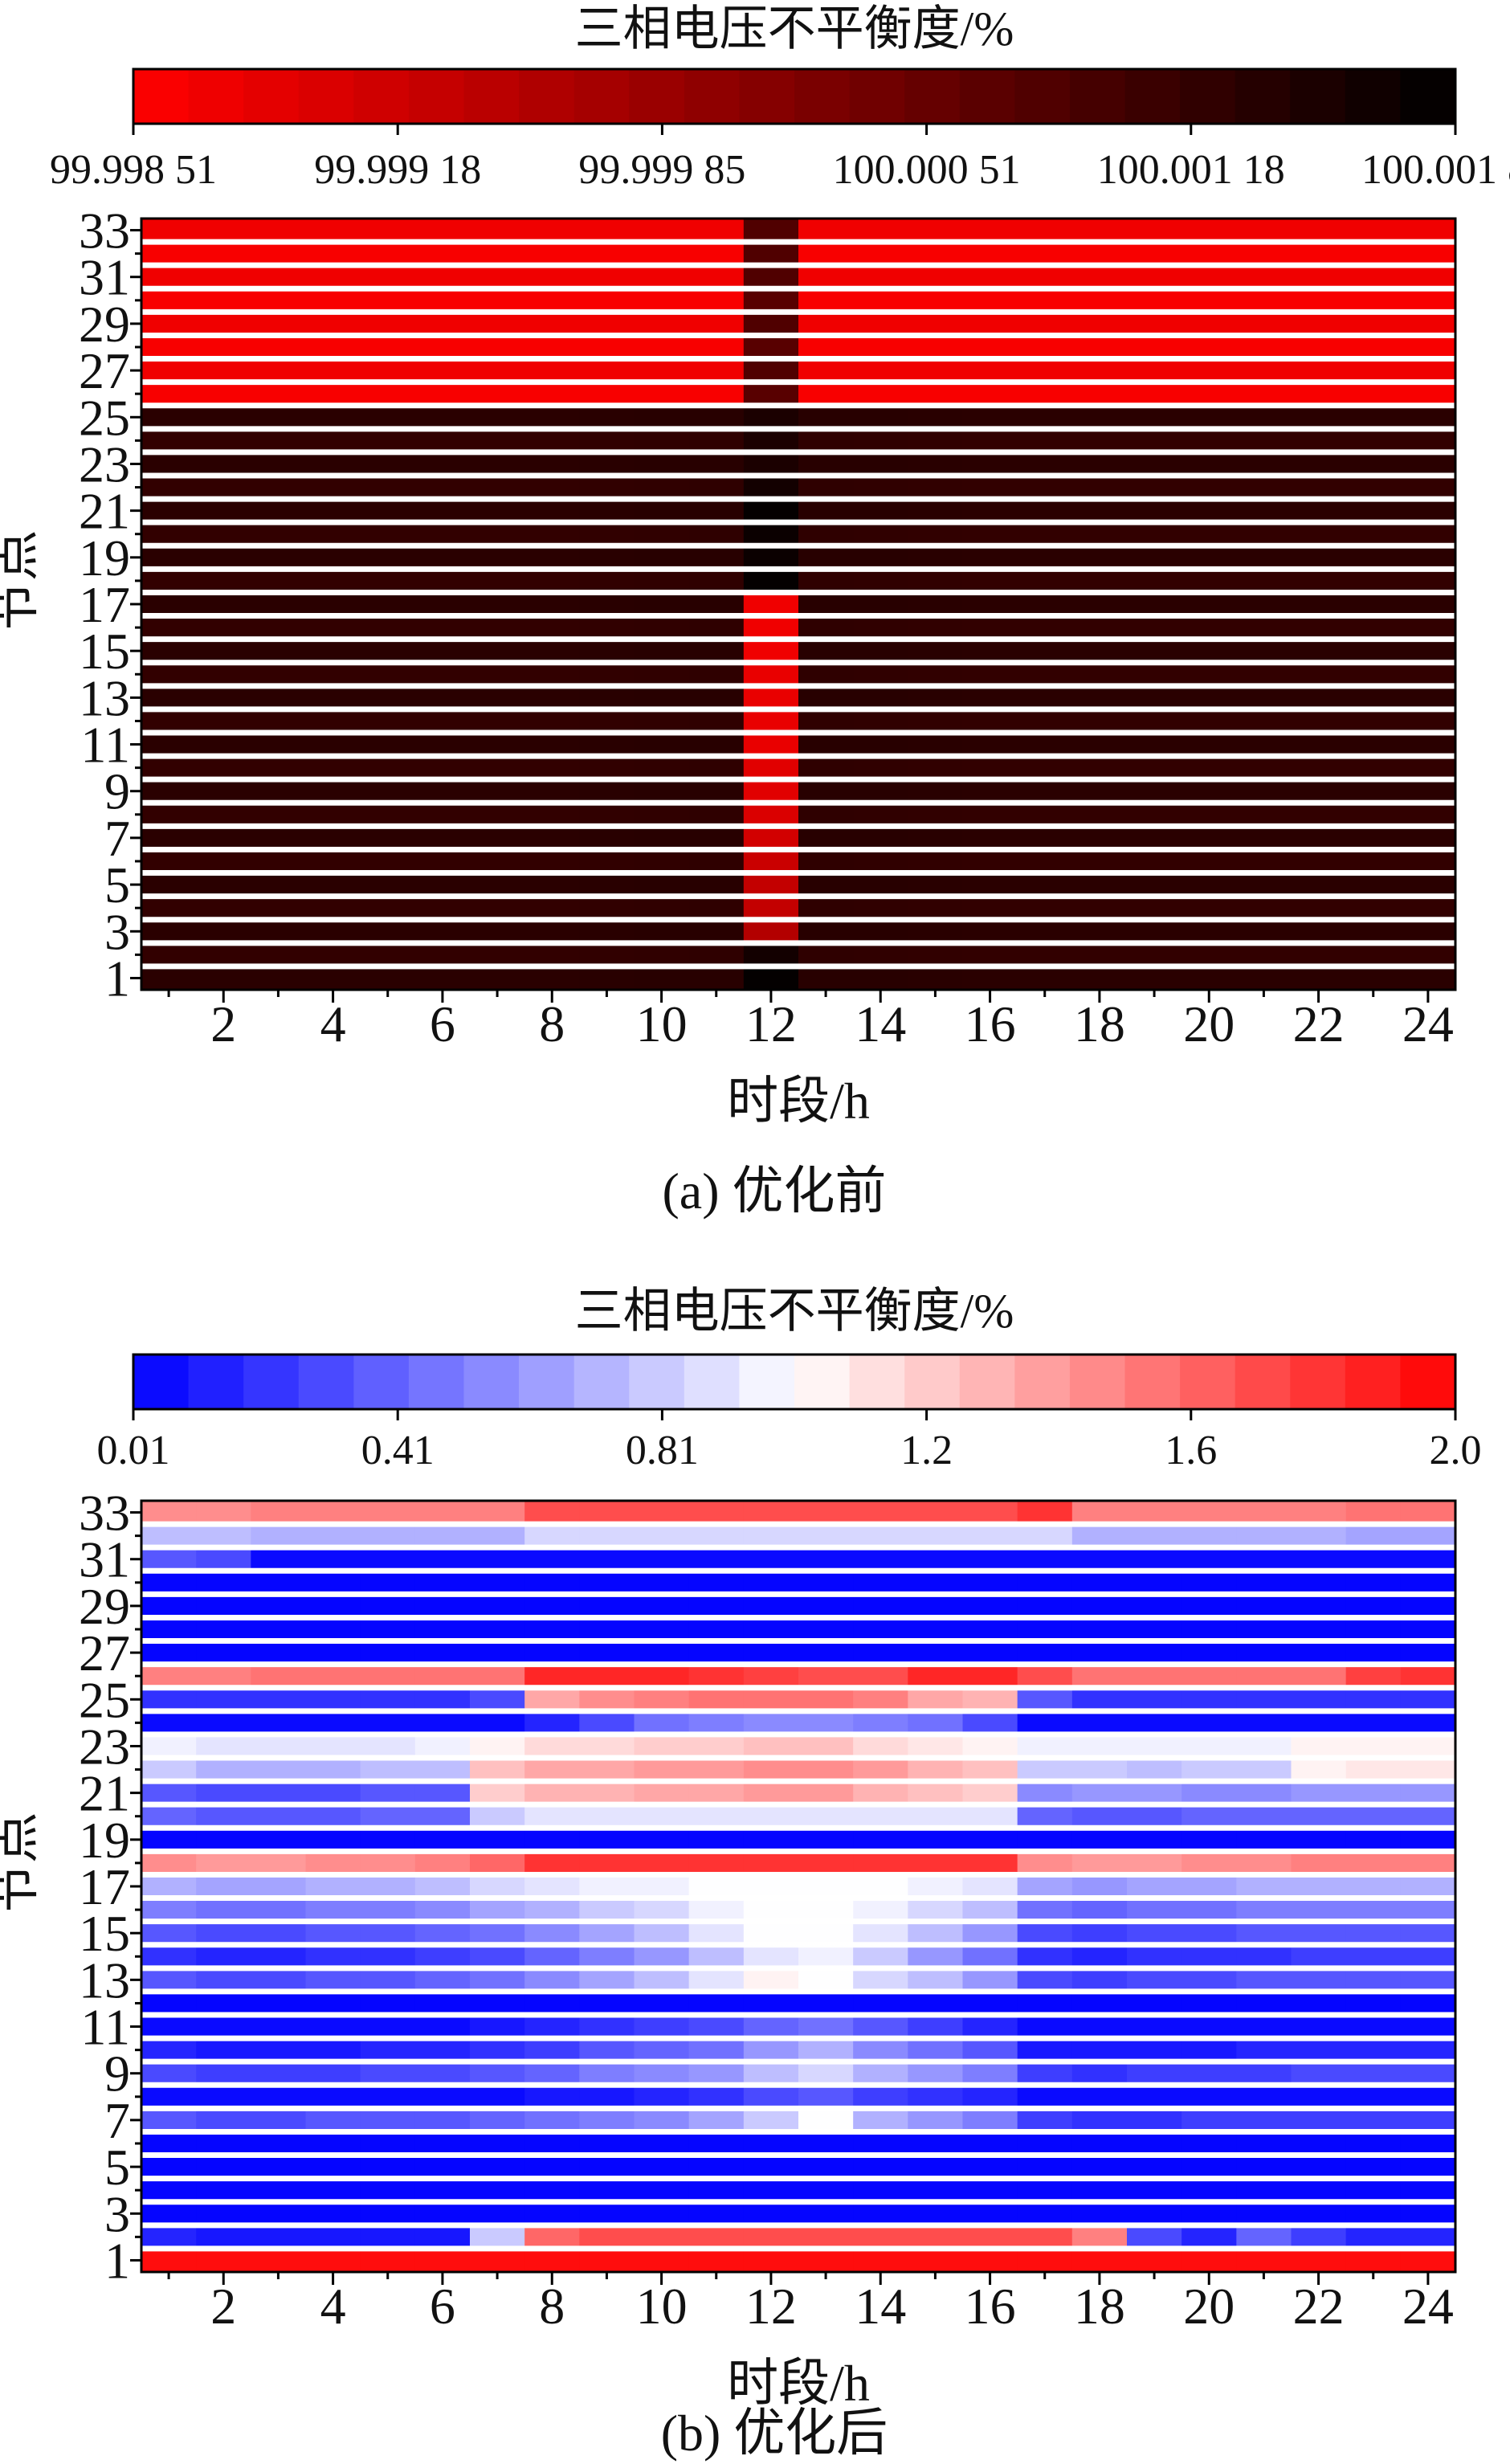 The width and height of the screenshot is (1510, 2464). Describe the element at coordinates (104, 230) in the screenshot. I see `y-tick-label: 33` at that location.